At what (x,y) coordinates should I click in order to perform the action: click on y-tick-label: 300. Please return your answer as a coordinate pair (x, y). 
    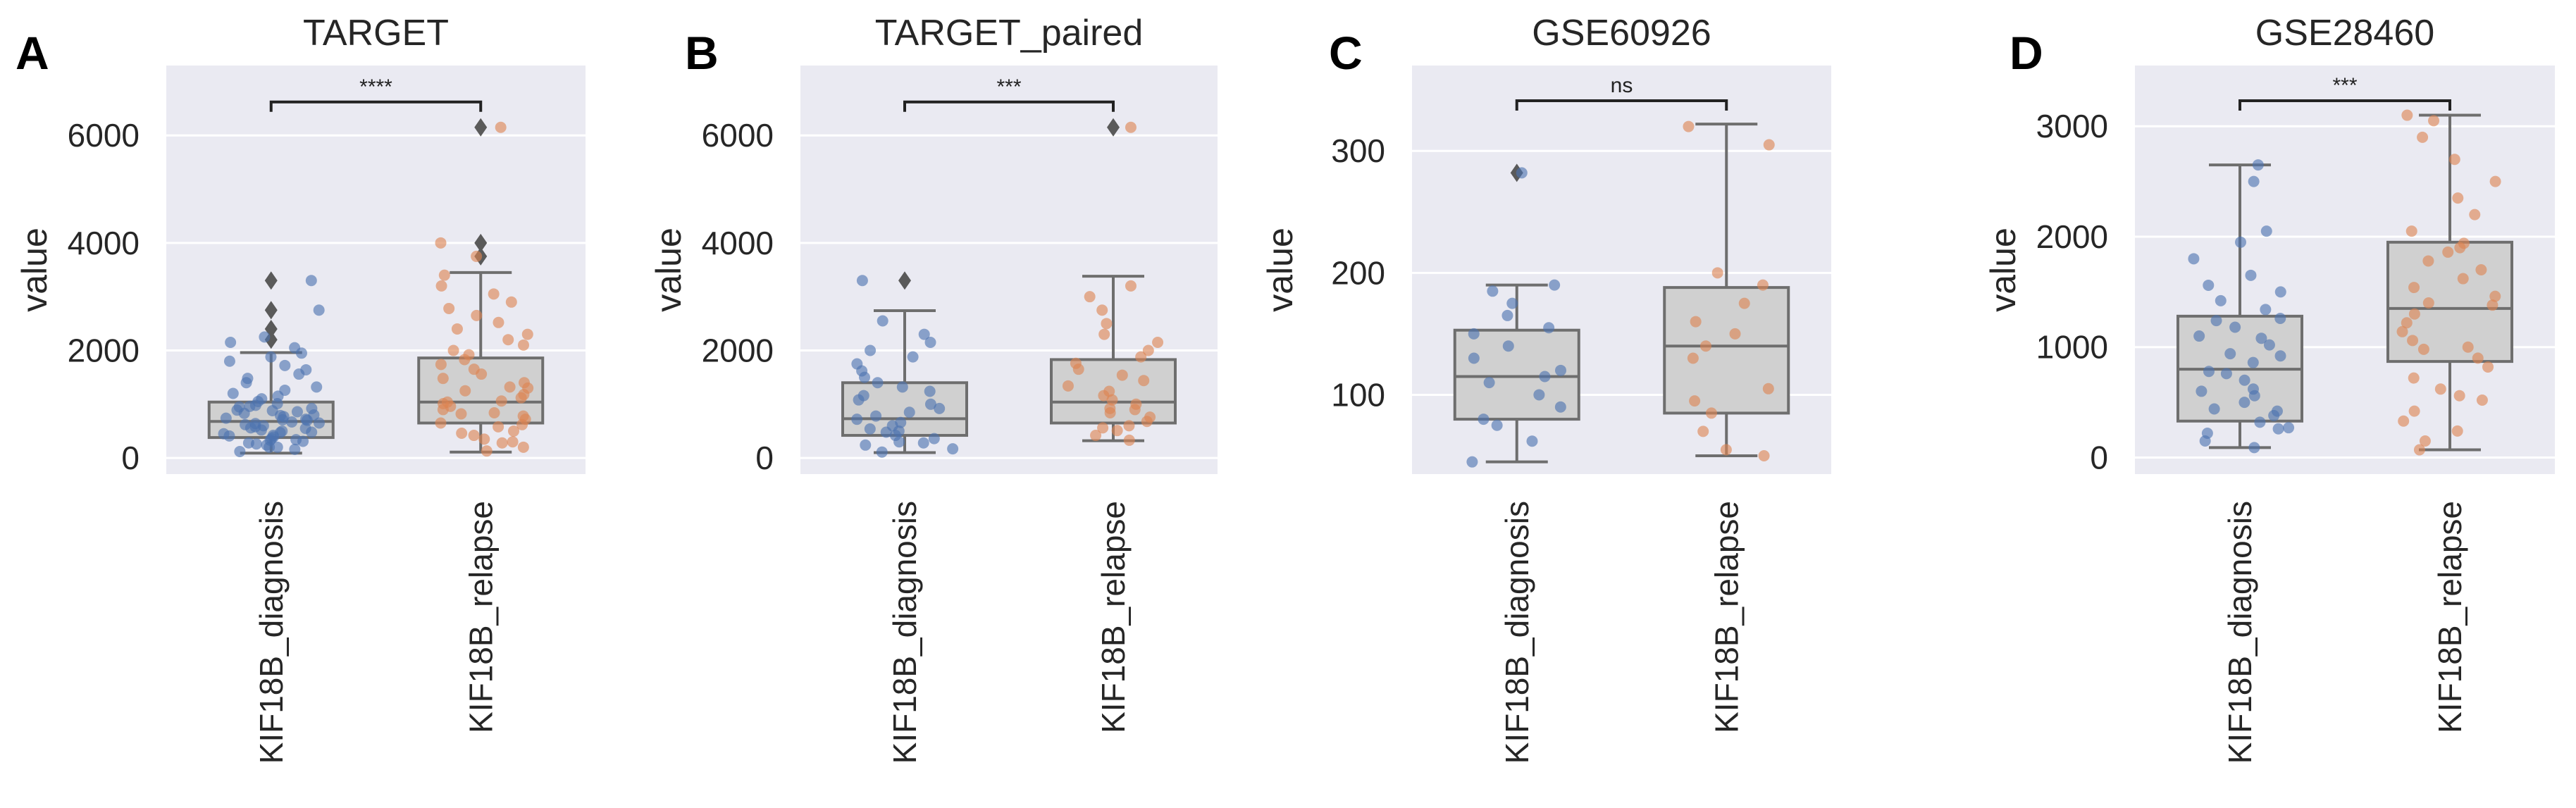
    Looking at the image, I should click on (1358, 150).